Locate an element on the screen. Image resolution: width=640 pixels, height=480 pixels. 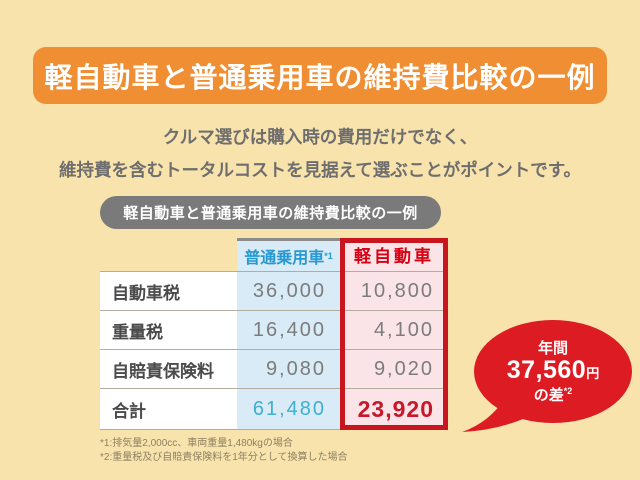
savings-footnote-marker: *2 is located at coordinates (568, 390).